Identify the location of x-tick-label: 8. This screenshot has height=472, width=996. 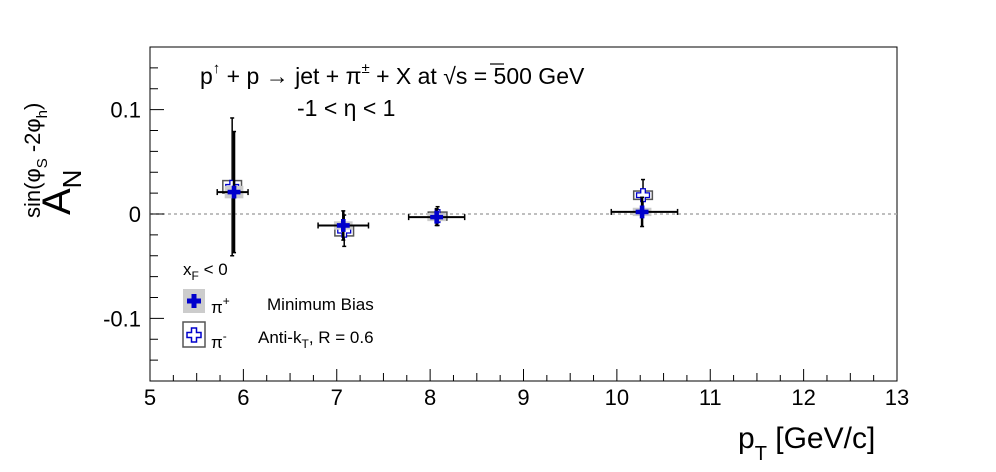
(430, 397).